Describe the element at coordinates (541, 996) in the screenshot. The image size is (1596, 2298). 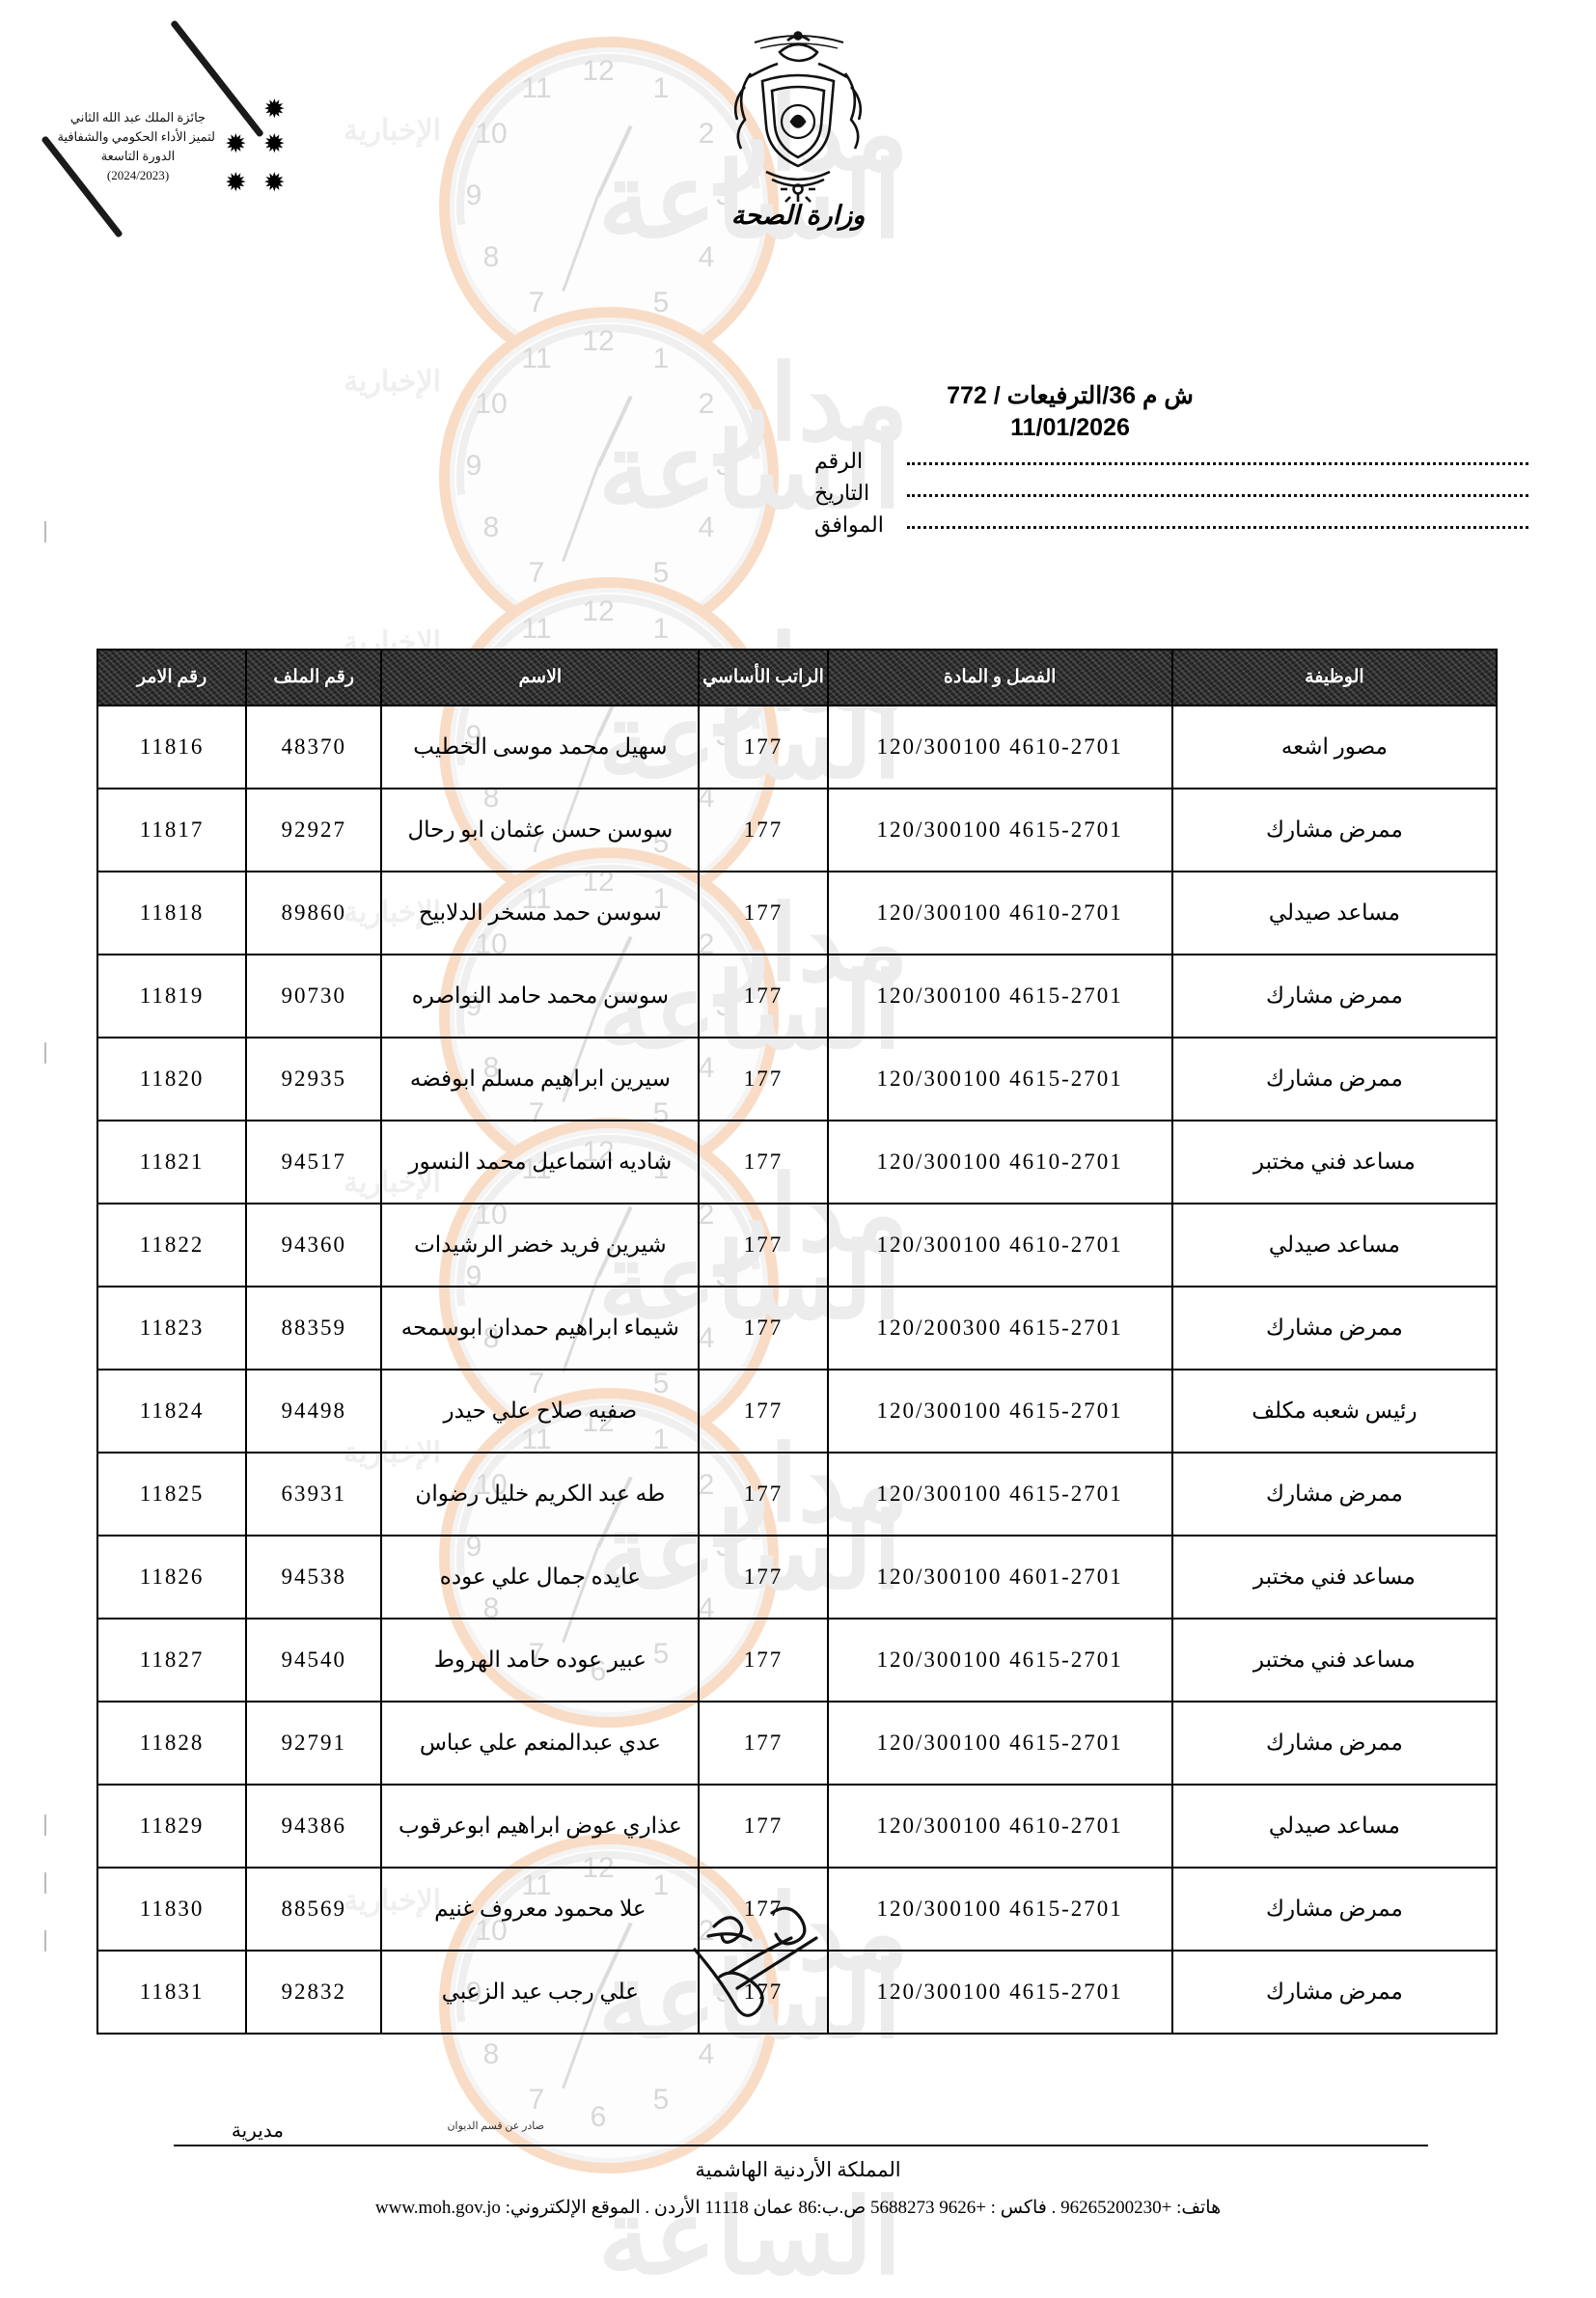
I see `cell-name: سوسن محمد حامد النواصره` at that location.